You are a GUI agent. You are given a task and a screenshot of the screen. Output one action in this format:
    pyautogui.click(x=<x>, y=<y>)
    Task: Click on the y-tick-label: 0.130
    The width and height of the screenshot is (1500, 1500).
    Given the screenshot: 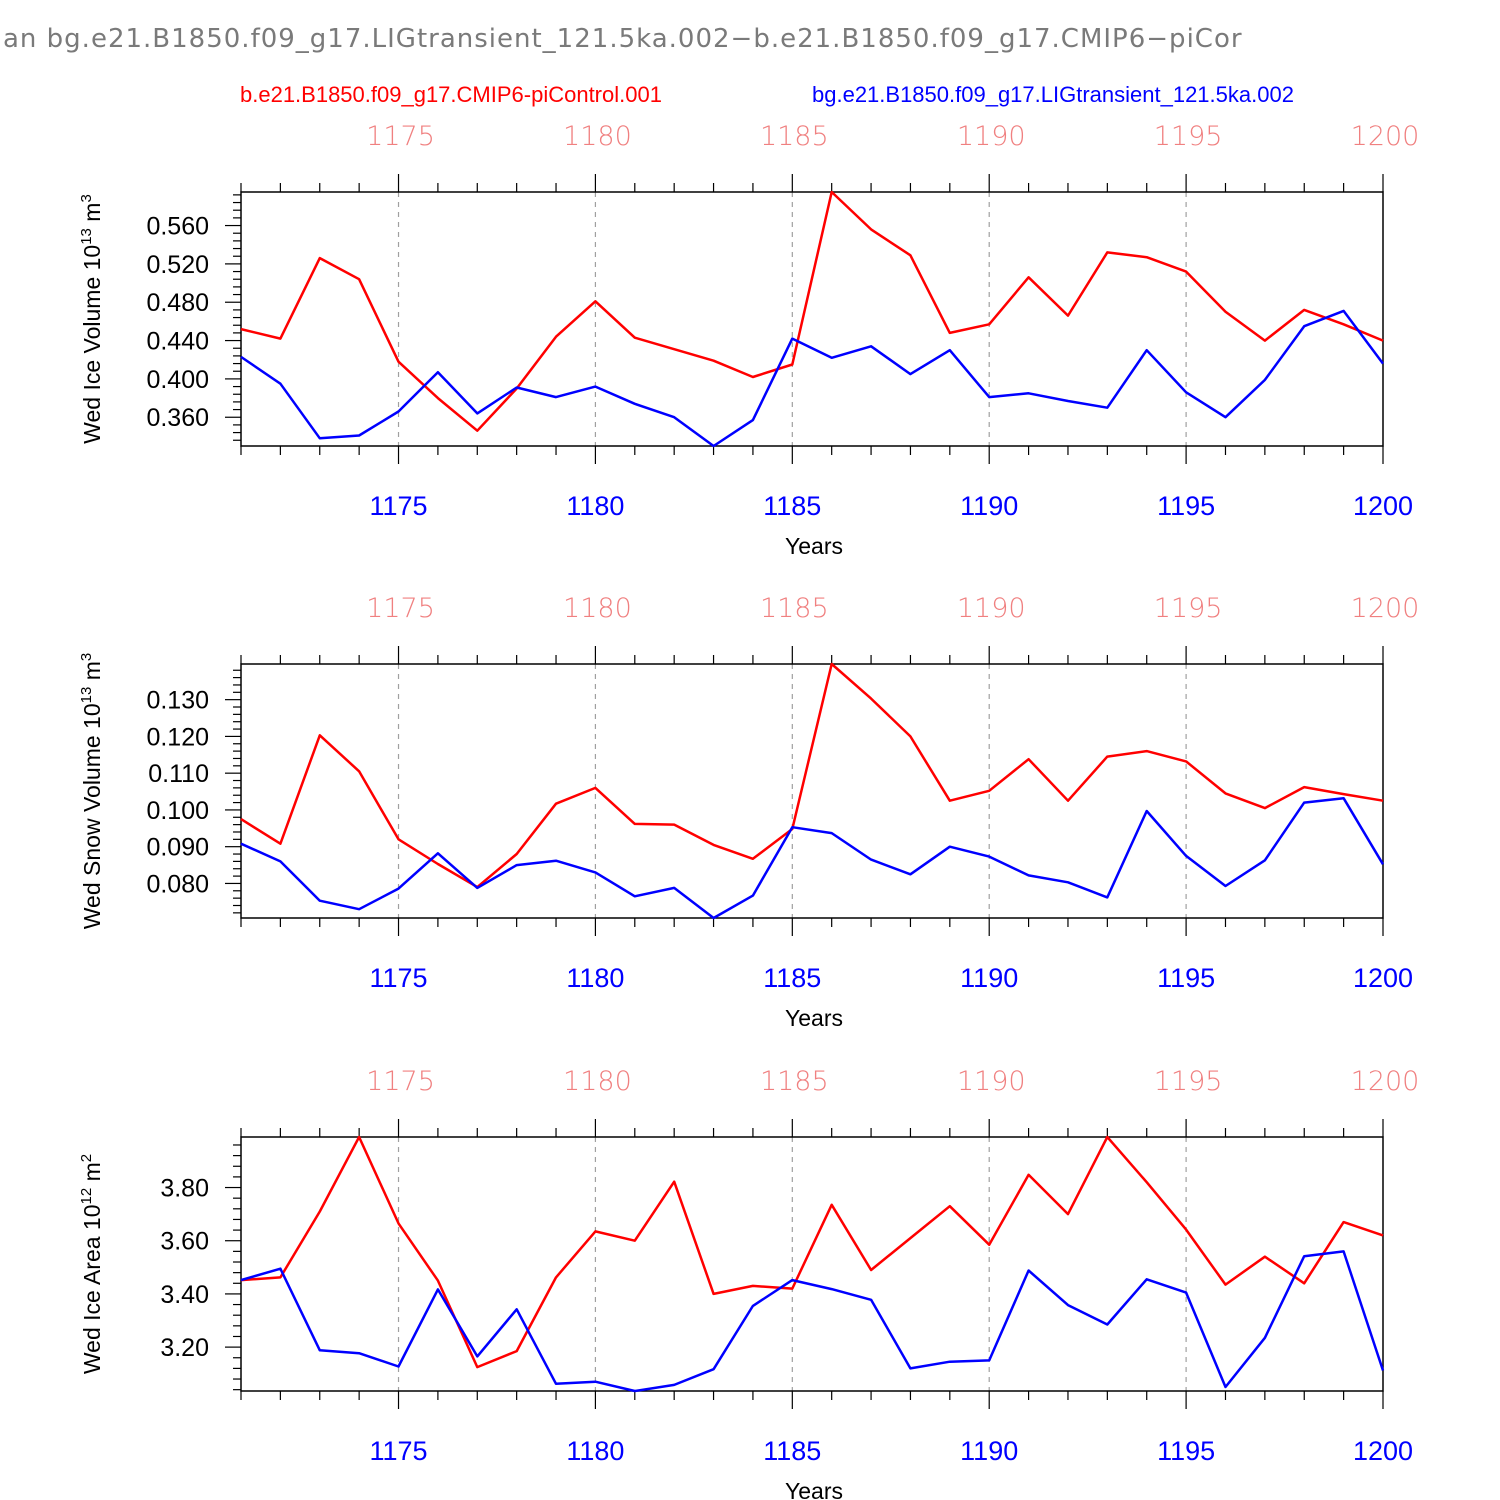 What is the action you would take?
    pyautogui.click(x=177, y=701)
    